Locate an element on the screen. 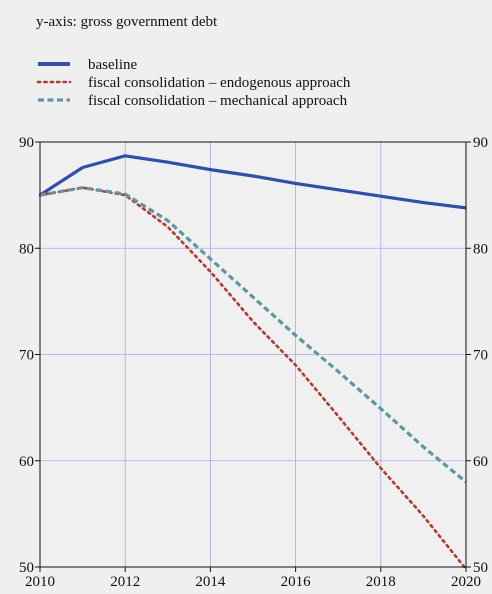  x-tick-label: 2016 is located at coordinates (296, 582).